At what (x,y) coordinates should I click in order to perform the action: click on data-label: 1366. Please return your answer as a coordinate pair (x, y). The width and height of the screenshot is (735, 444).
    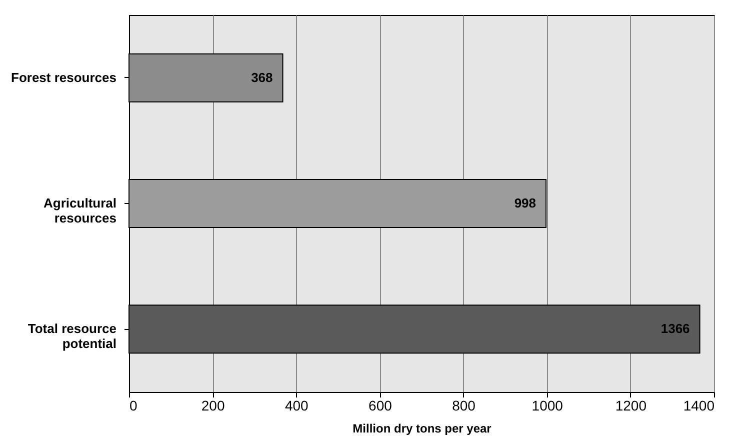
    Looking at the image, I should click on (675, 328).